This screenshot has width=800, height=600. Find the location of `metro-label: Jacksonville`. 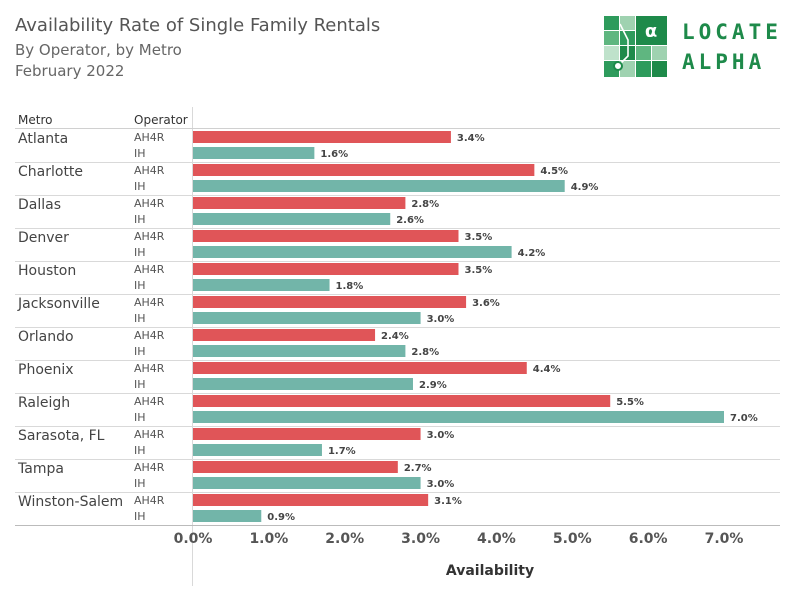

metro-label: Jacksonville is located at coordinates (58, 304).